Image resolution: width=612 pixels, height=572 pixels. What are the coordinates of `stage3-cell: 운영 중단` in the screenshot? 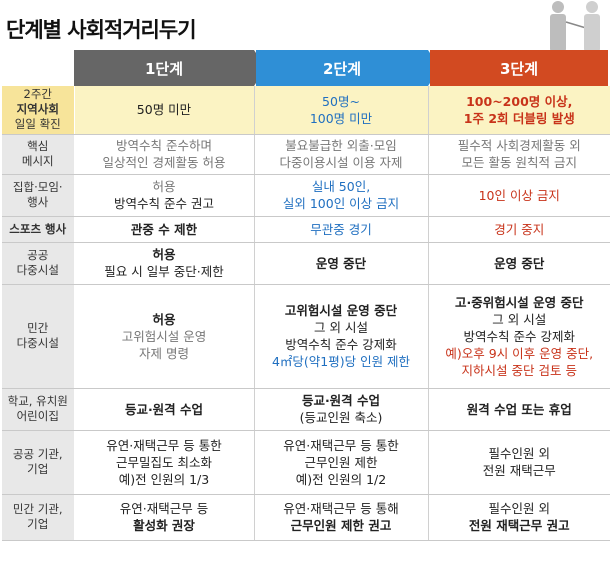 It's located at (519, 263).